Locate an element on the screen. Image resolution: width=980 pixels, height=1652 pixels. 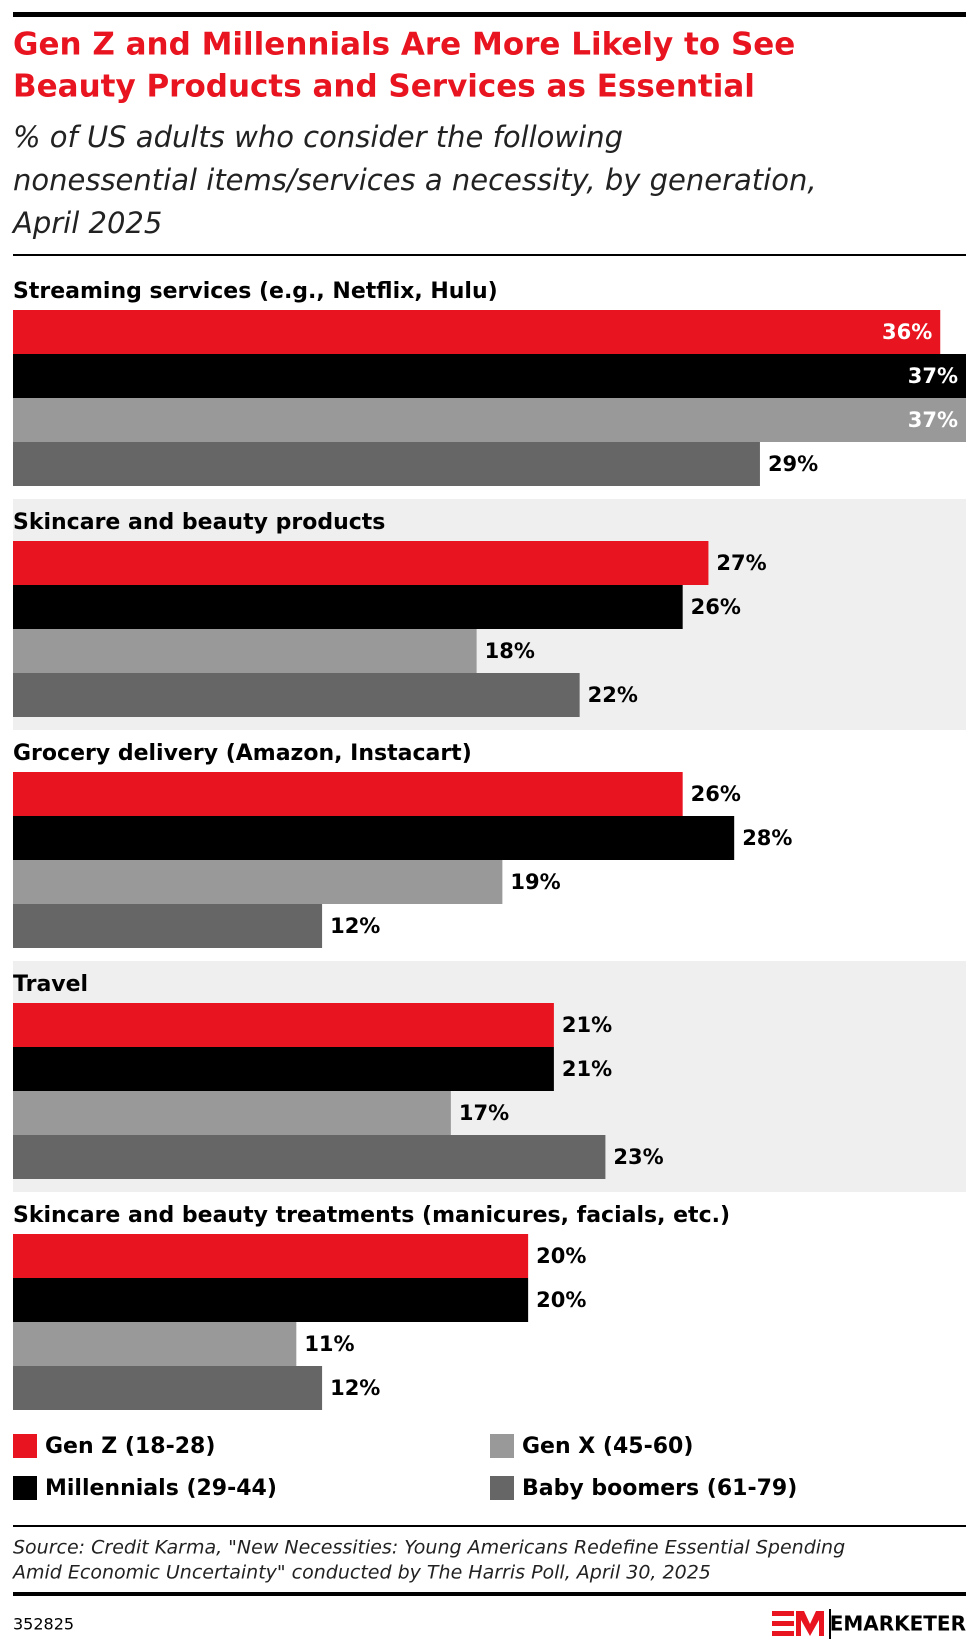
logo-mark is located at coordinates (801, 1624).